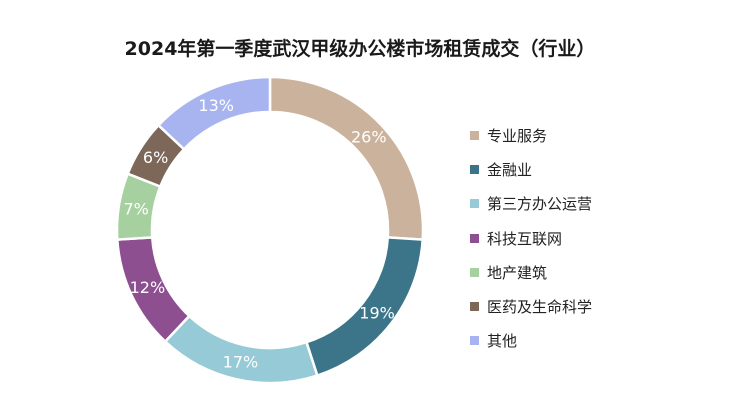  Describe the element at coordinates (525, 238) in the screenshot. I see `legend-label: 科技互联网` at that location.